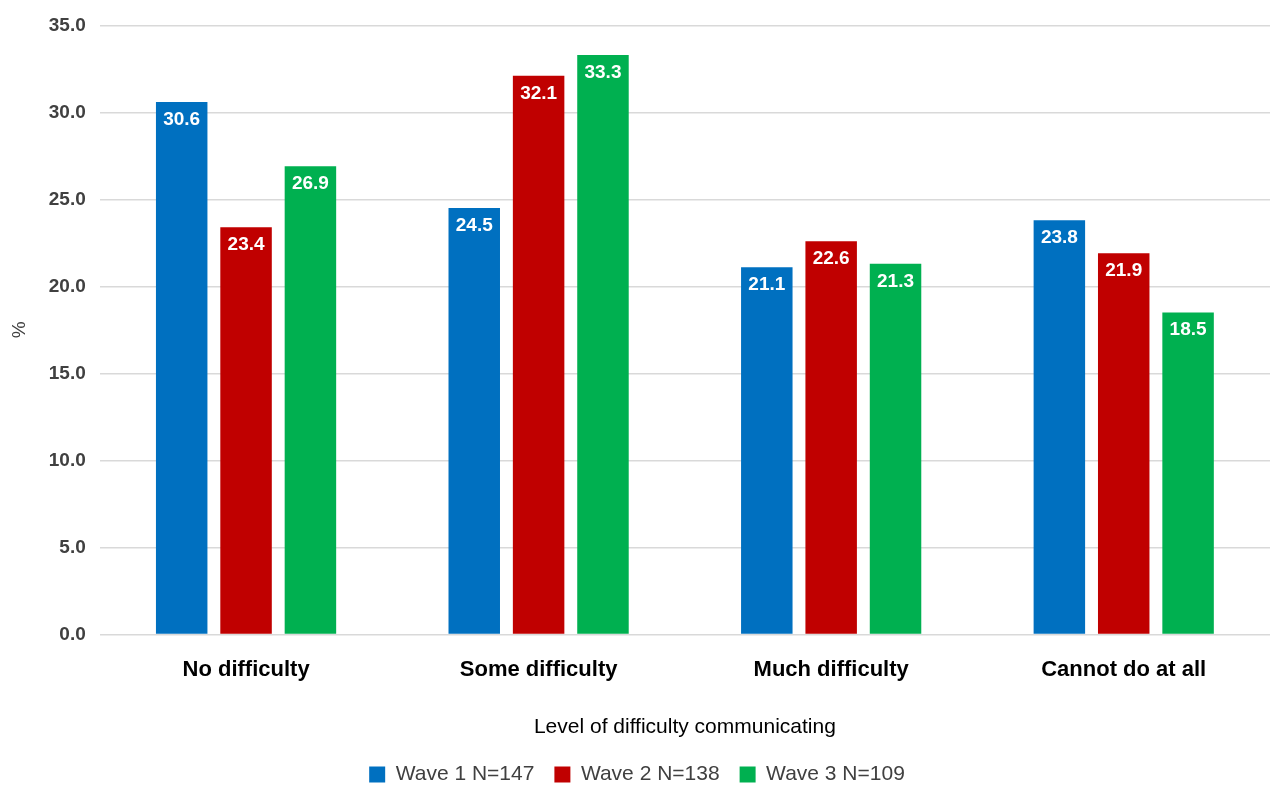 The height and width of the screenshot is (799, 1284). I want to click on y-tick-label: 5.0, so click(72, 546).